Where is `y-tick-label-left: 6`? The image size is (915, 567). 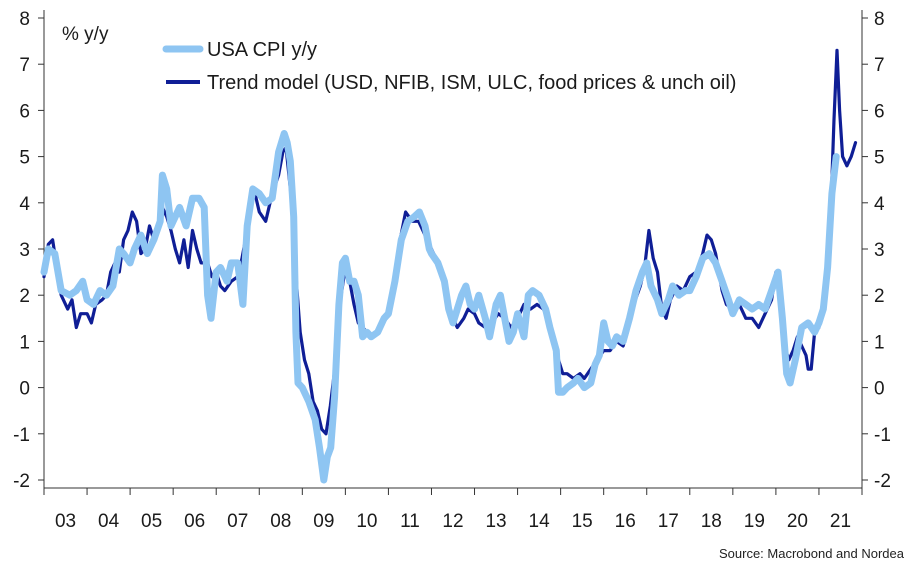
y-tick-label-left: 6 is located at coordinates (24, 111).